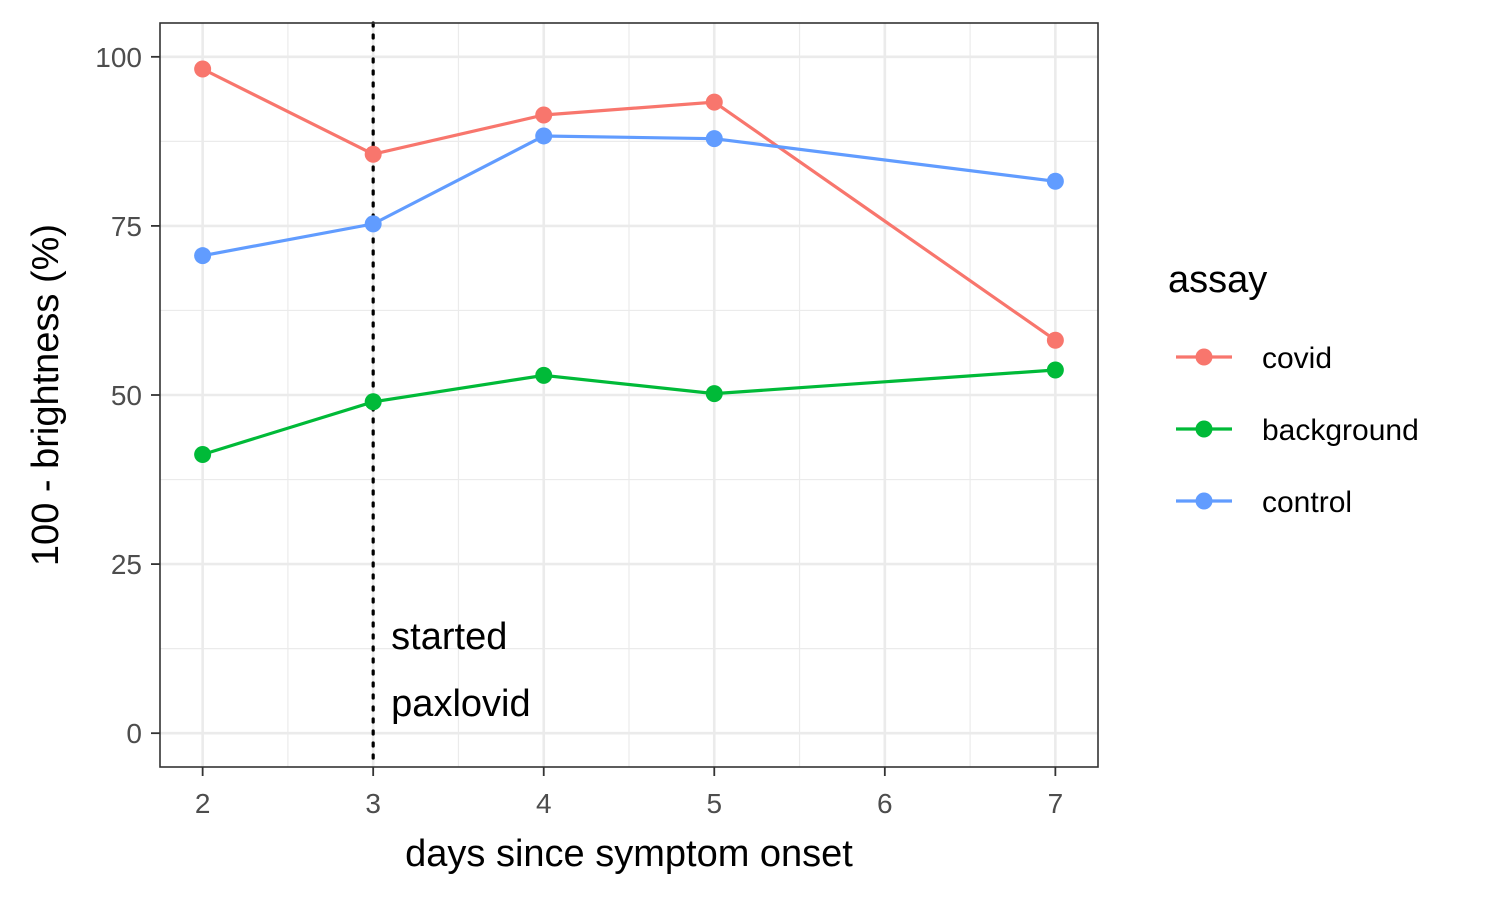 The image size is (1500, 900). I want to click on legend: assay covid background control, so click(1293, 389).